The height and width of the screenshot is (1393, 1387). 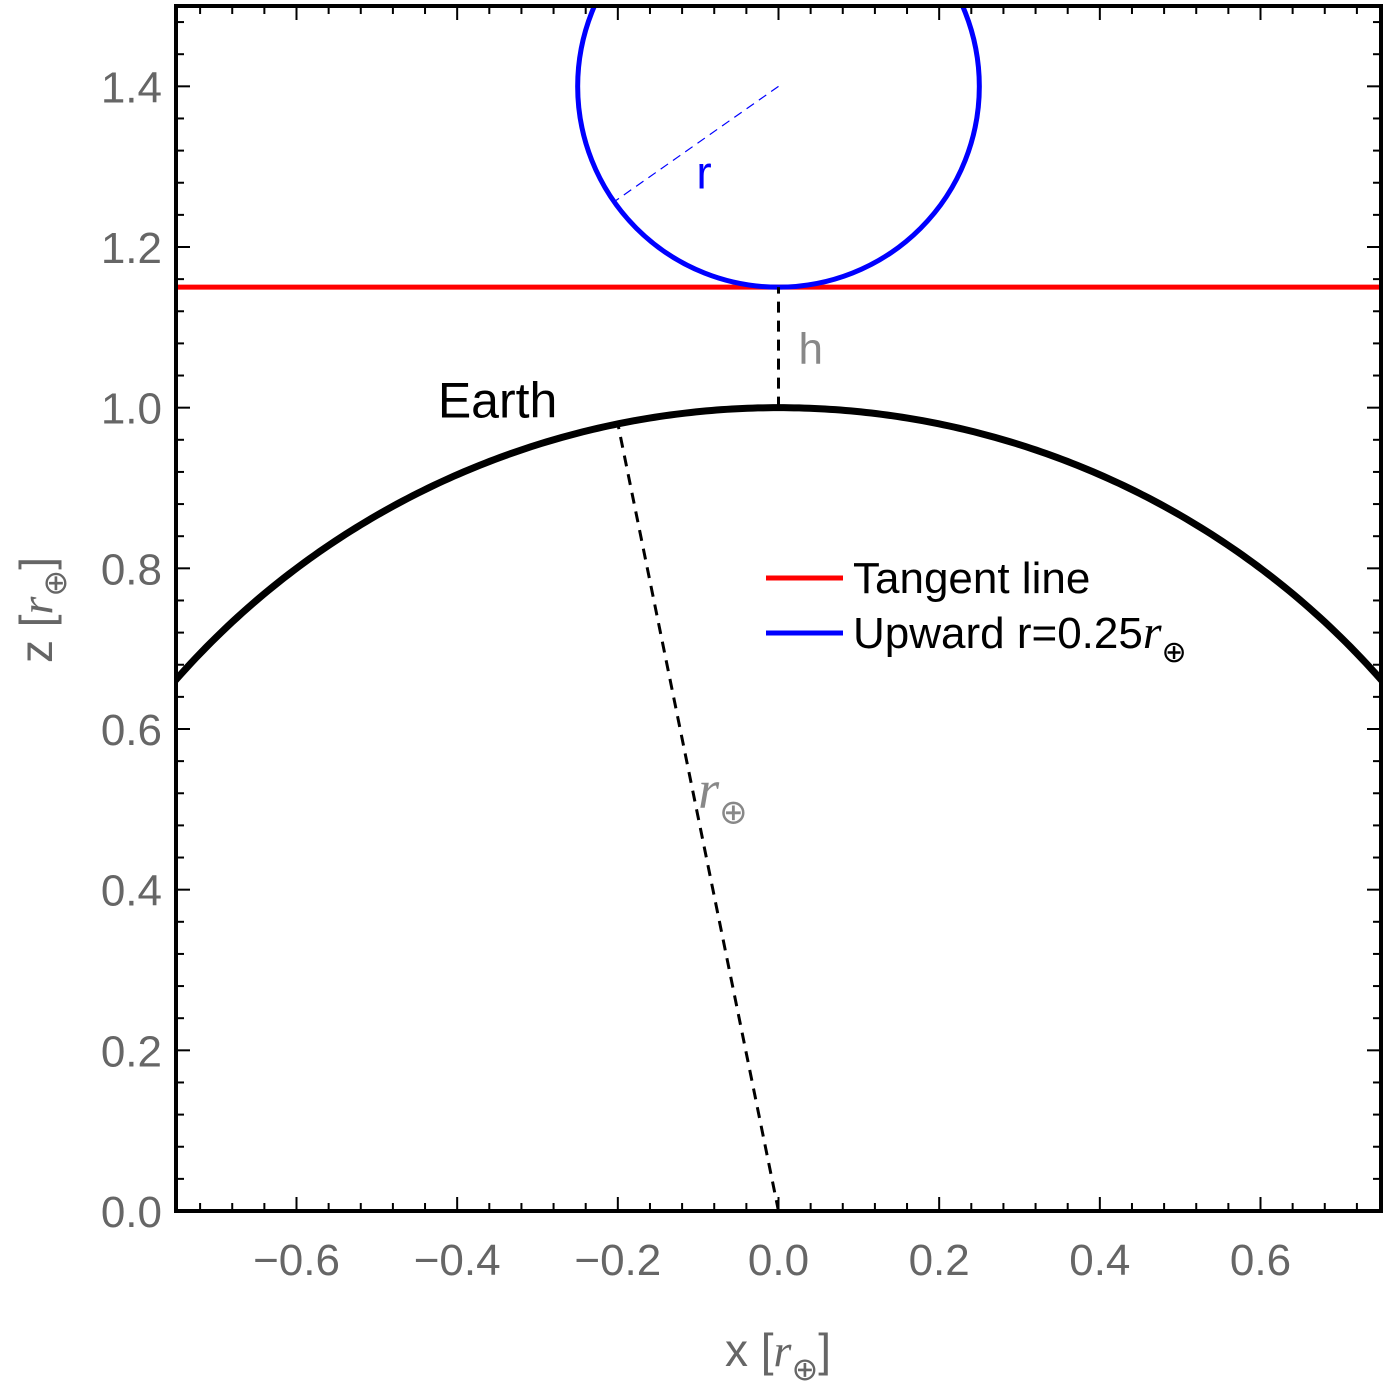 I want to click on legend-label-upward-circle: Upward r=0.25r⊕, so click(x=1020, y=638).